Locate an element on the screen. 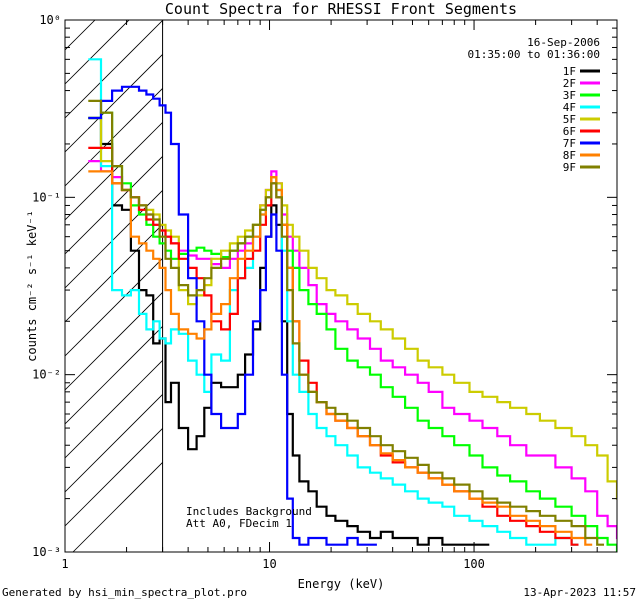  legend-label-4f: 4F is located at coordinates (569, 107).